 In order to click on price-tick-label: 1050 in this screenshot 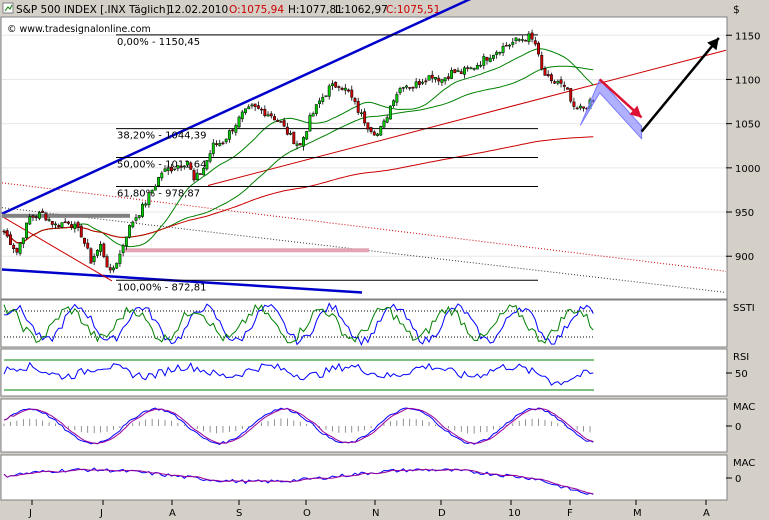, I will do `click(747, 125)`.